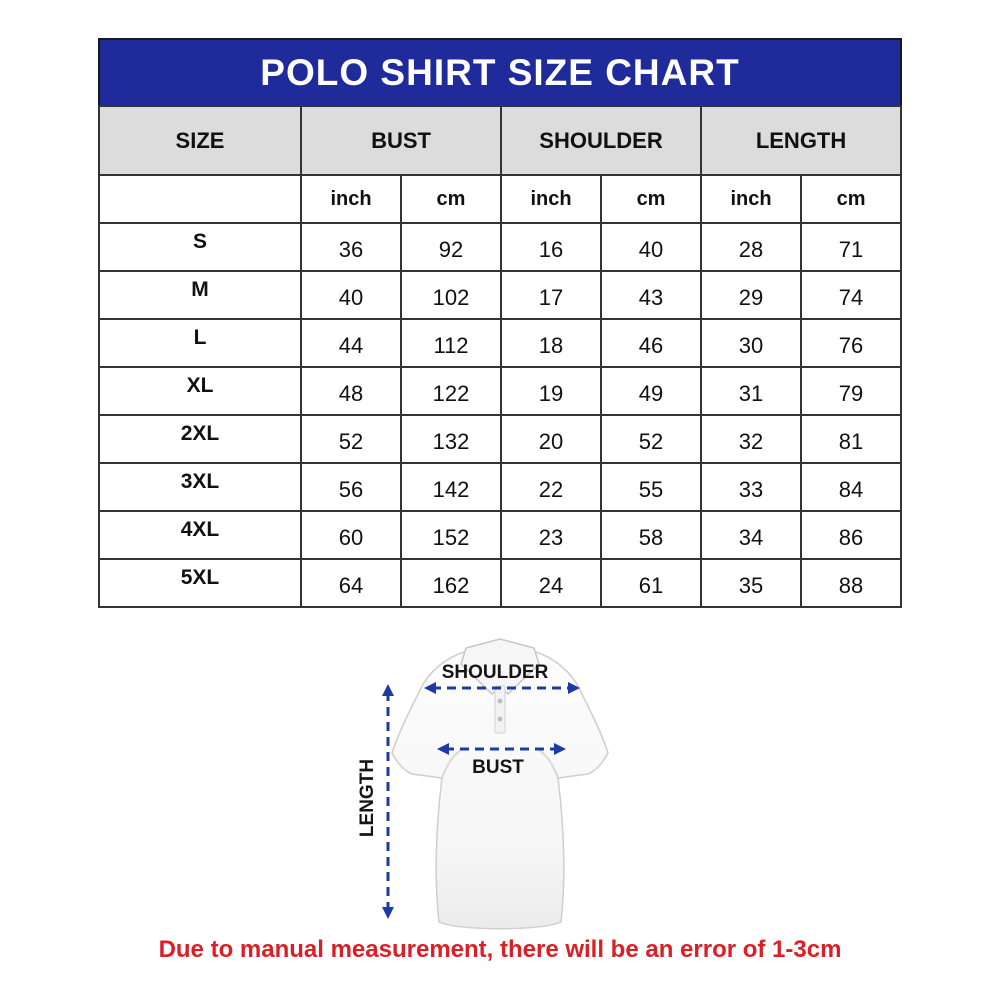 Image resolution: width=1000 pixels, height=1000 pixels. Describe the element at coordinates (651, 297) in the screenshot. I see `measurement-value-text: 43` at that location.